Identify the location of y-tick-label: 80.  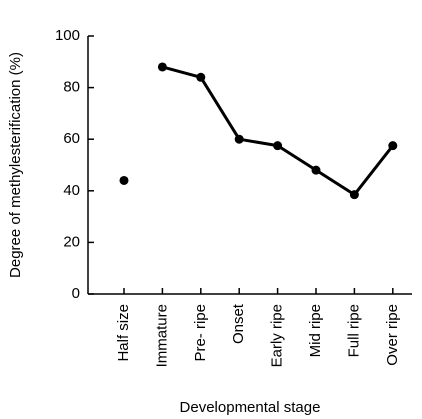
(71, 87).